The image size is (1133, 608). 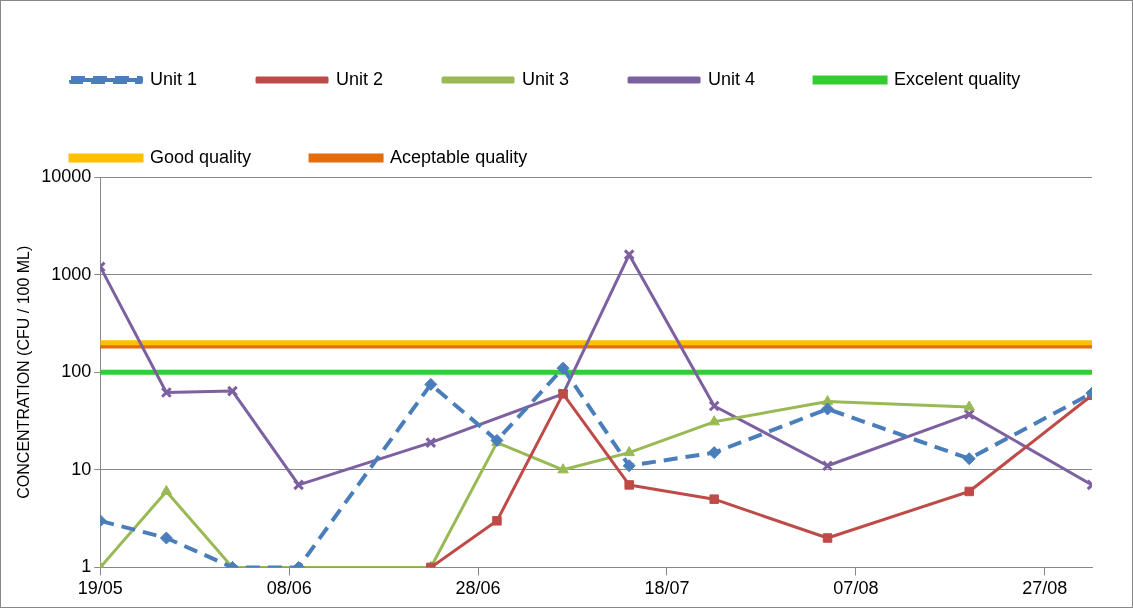 I want to click on y-tick-label: 1000, so click(x=71, y=273).